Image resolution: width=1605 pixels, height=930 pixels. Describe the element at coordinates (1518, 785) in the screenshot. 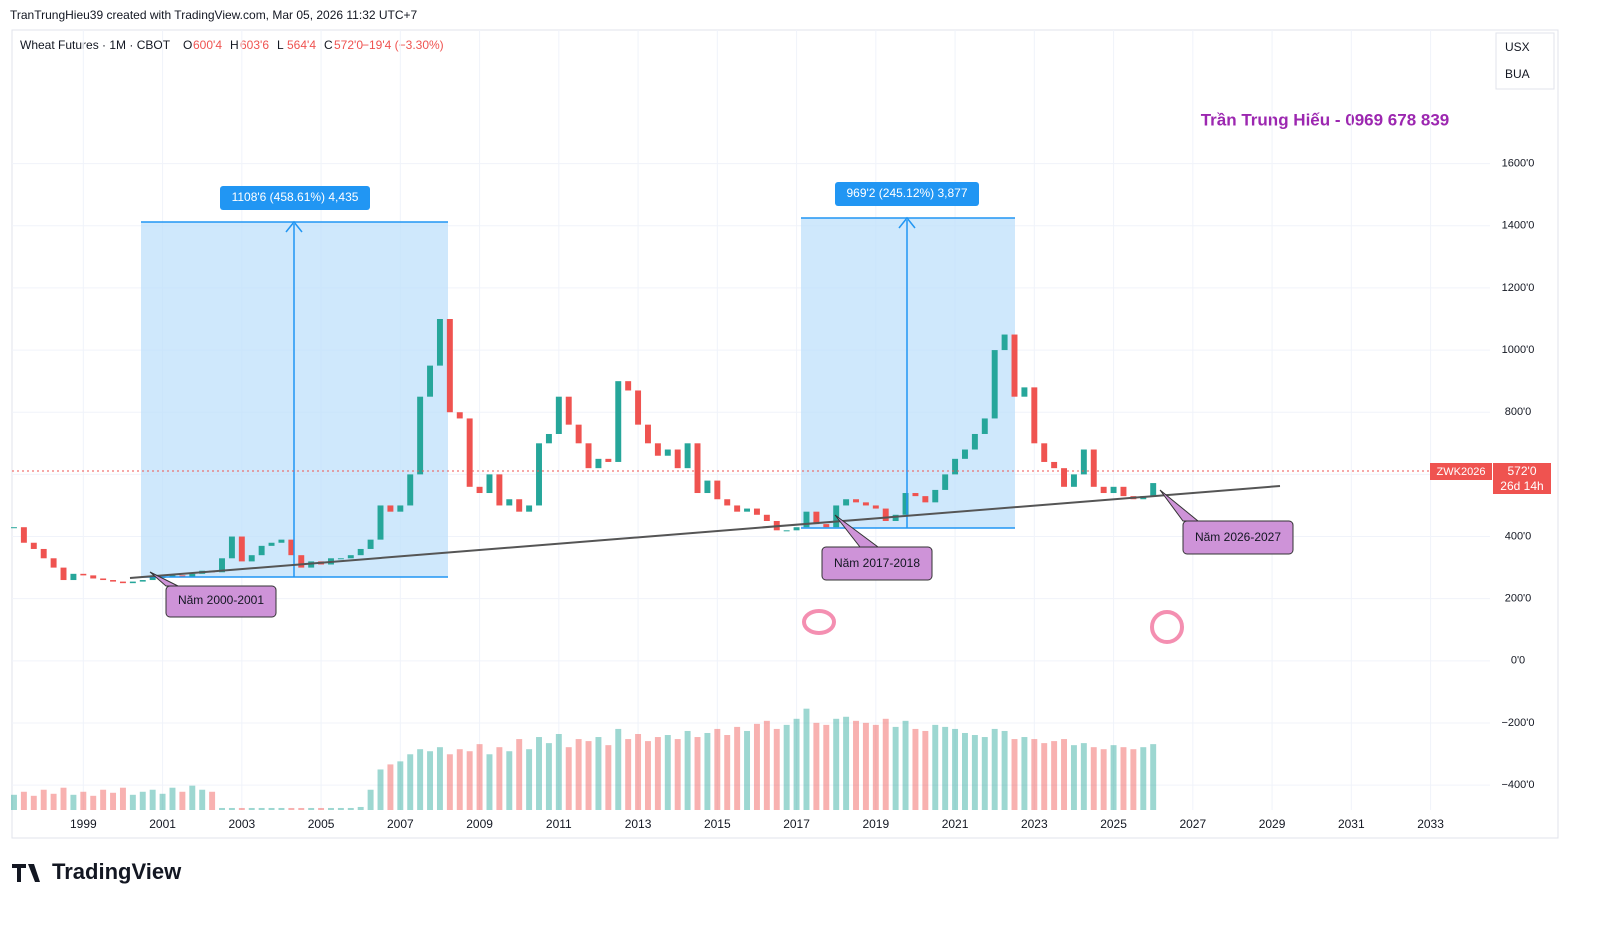

I see `y-tick-label: −400'0` at that location.